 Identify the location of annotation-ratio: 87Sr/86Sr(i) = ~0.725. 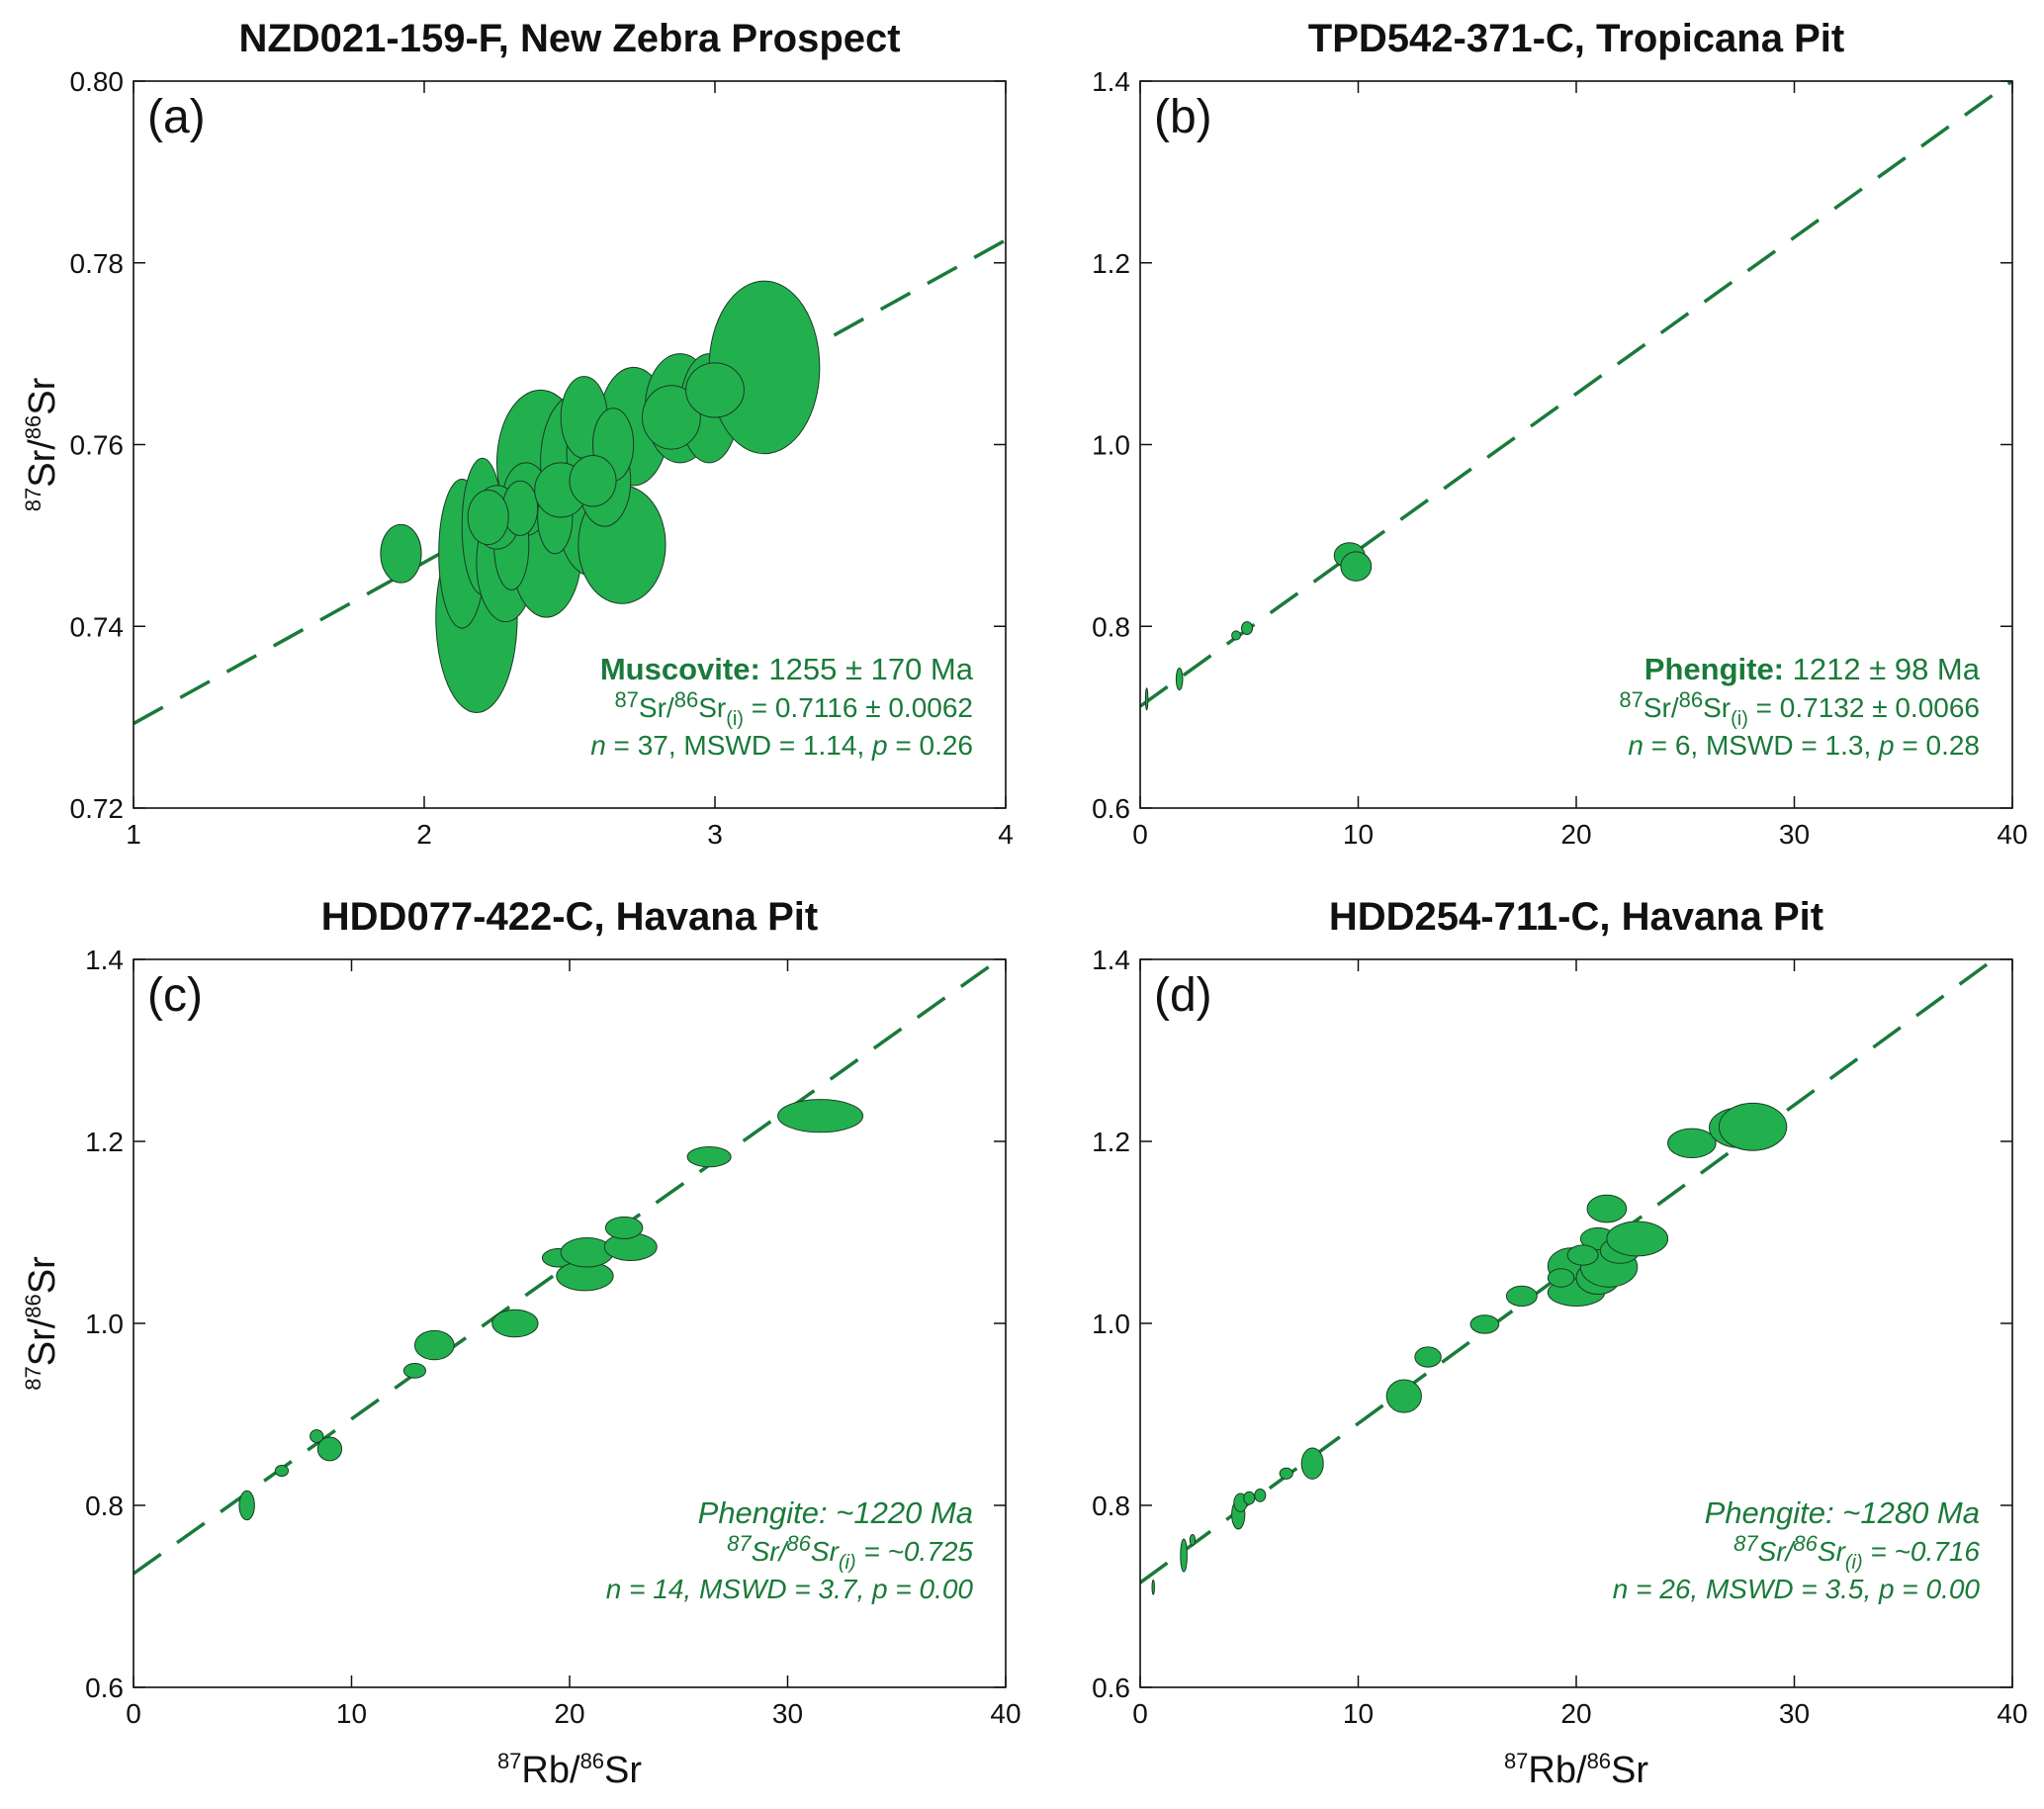
(850, 1552).